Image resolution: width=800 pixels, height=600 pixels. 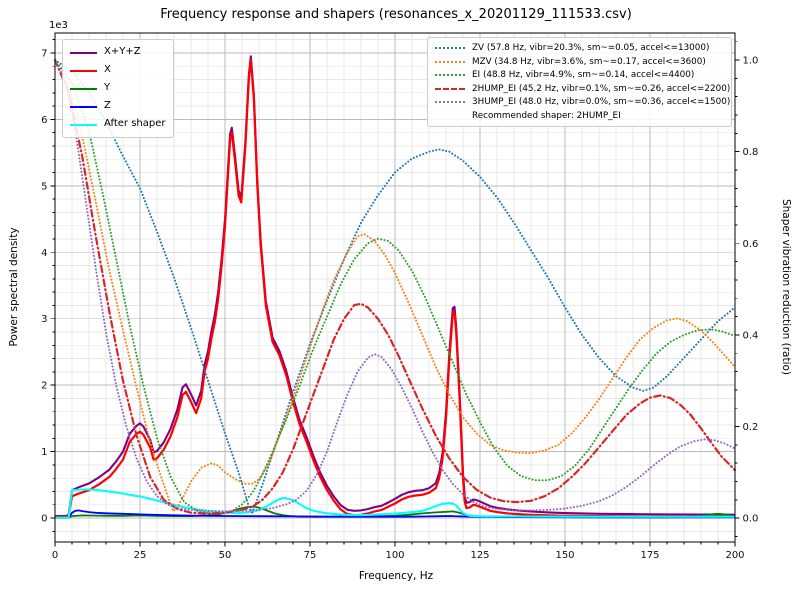 What do you see at coordinates (649, 555) in the screenshot?
I see `x-tick-label: 175` at bounding box center [649, 555].